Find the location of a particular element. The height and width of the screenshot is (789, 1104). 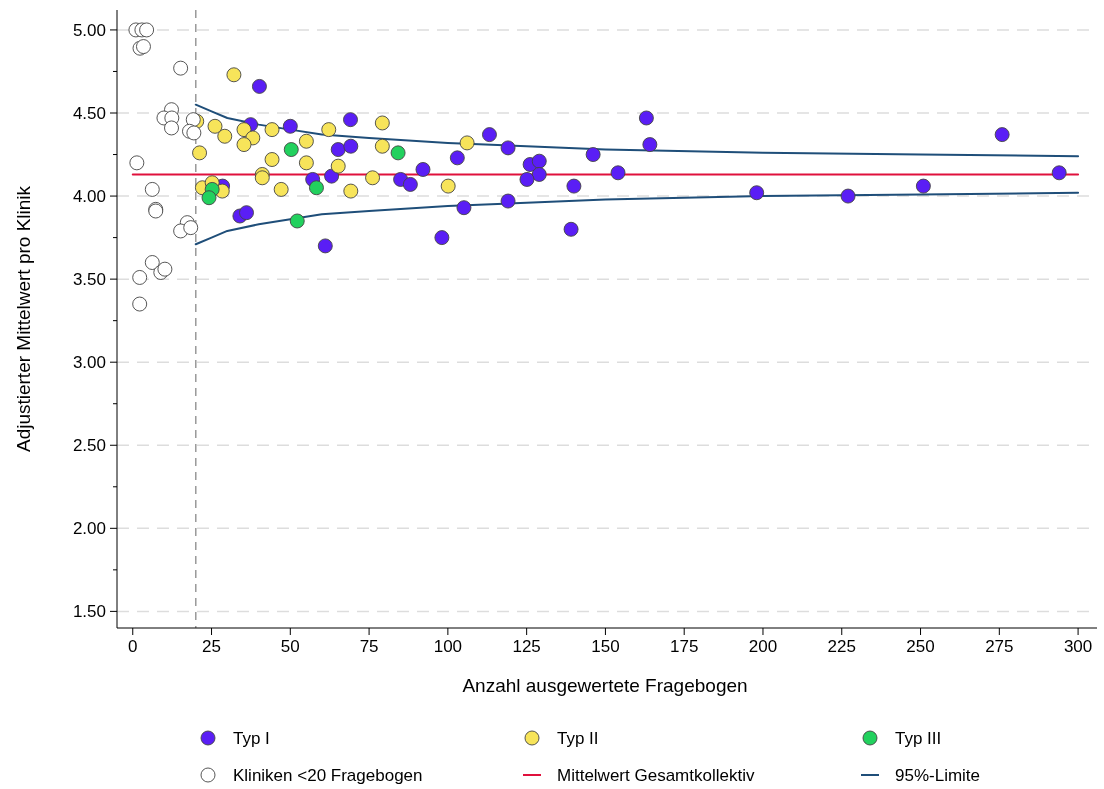

y-tick-label: 2.50 is located at coordinates (89, 446).